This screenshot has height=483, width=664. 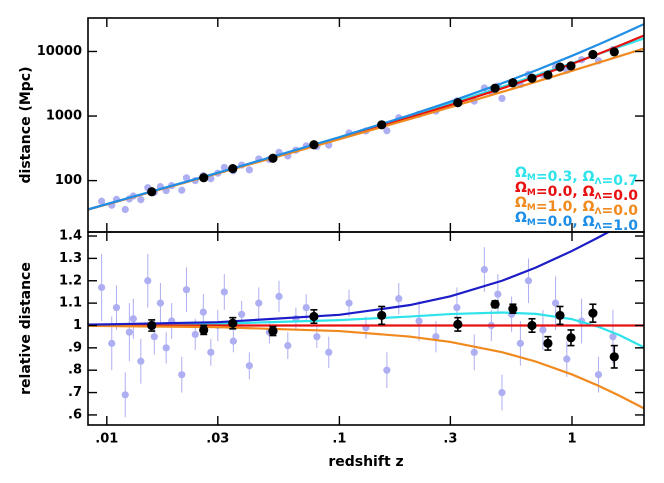 What do you see at coordinates (70, 303) in the screenshot?
I see `y-tick-label: 1.1` at bounding box center [70, 303].